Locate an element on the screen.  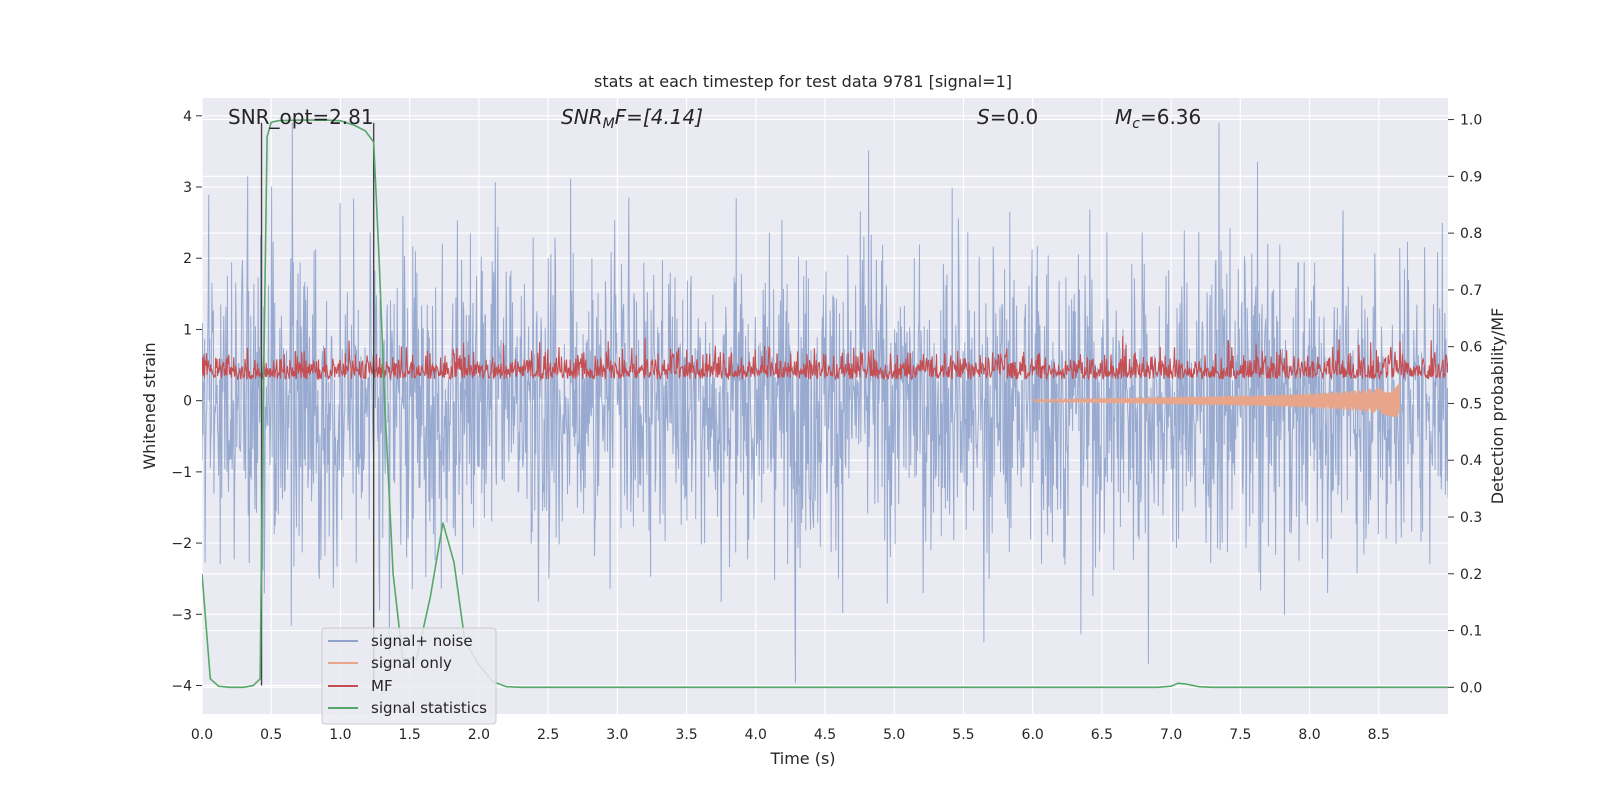
legend-box is located at coordinates (409, 676).